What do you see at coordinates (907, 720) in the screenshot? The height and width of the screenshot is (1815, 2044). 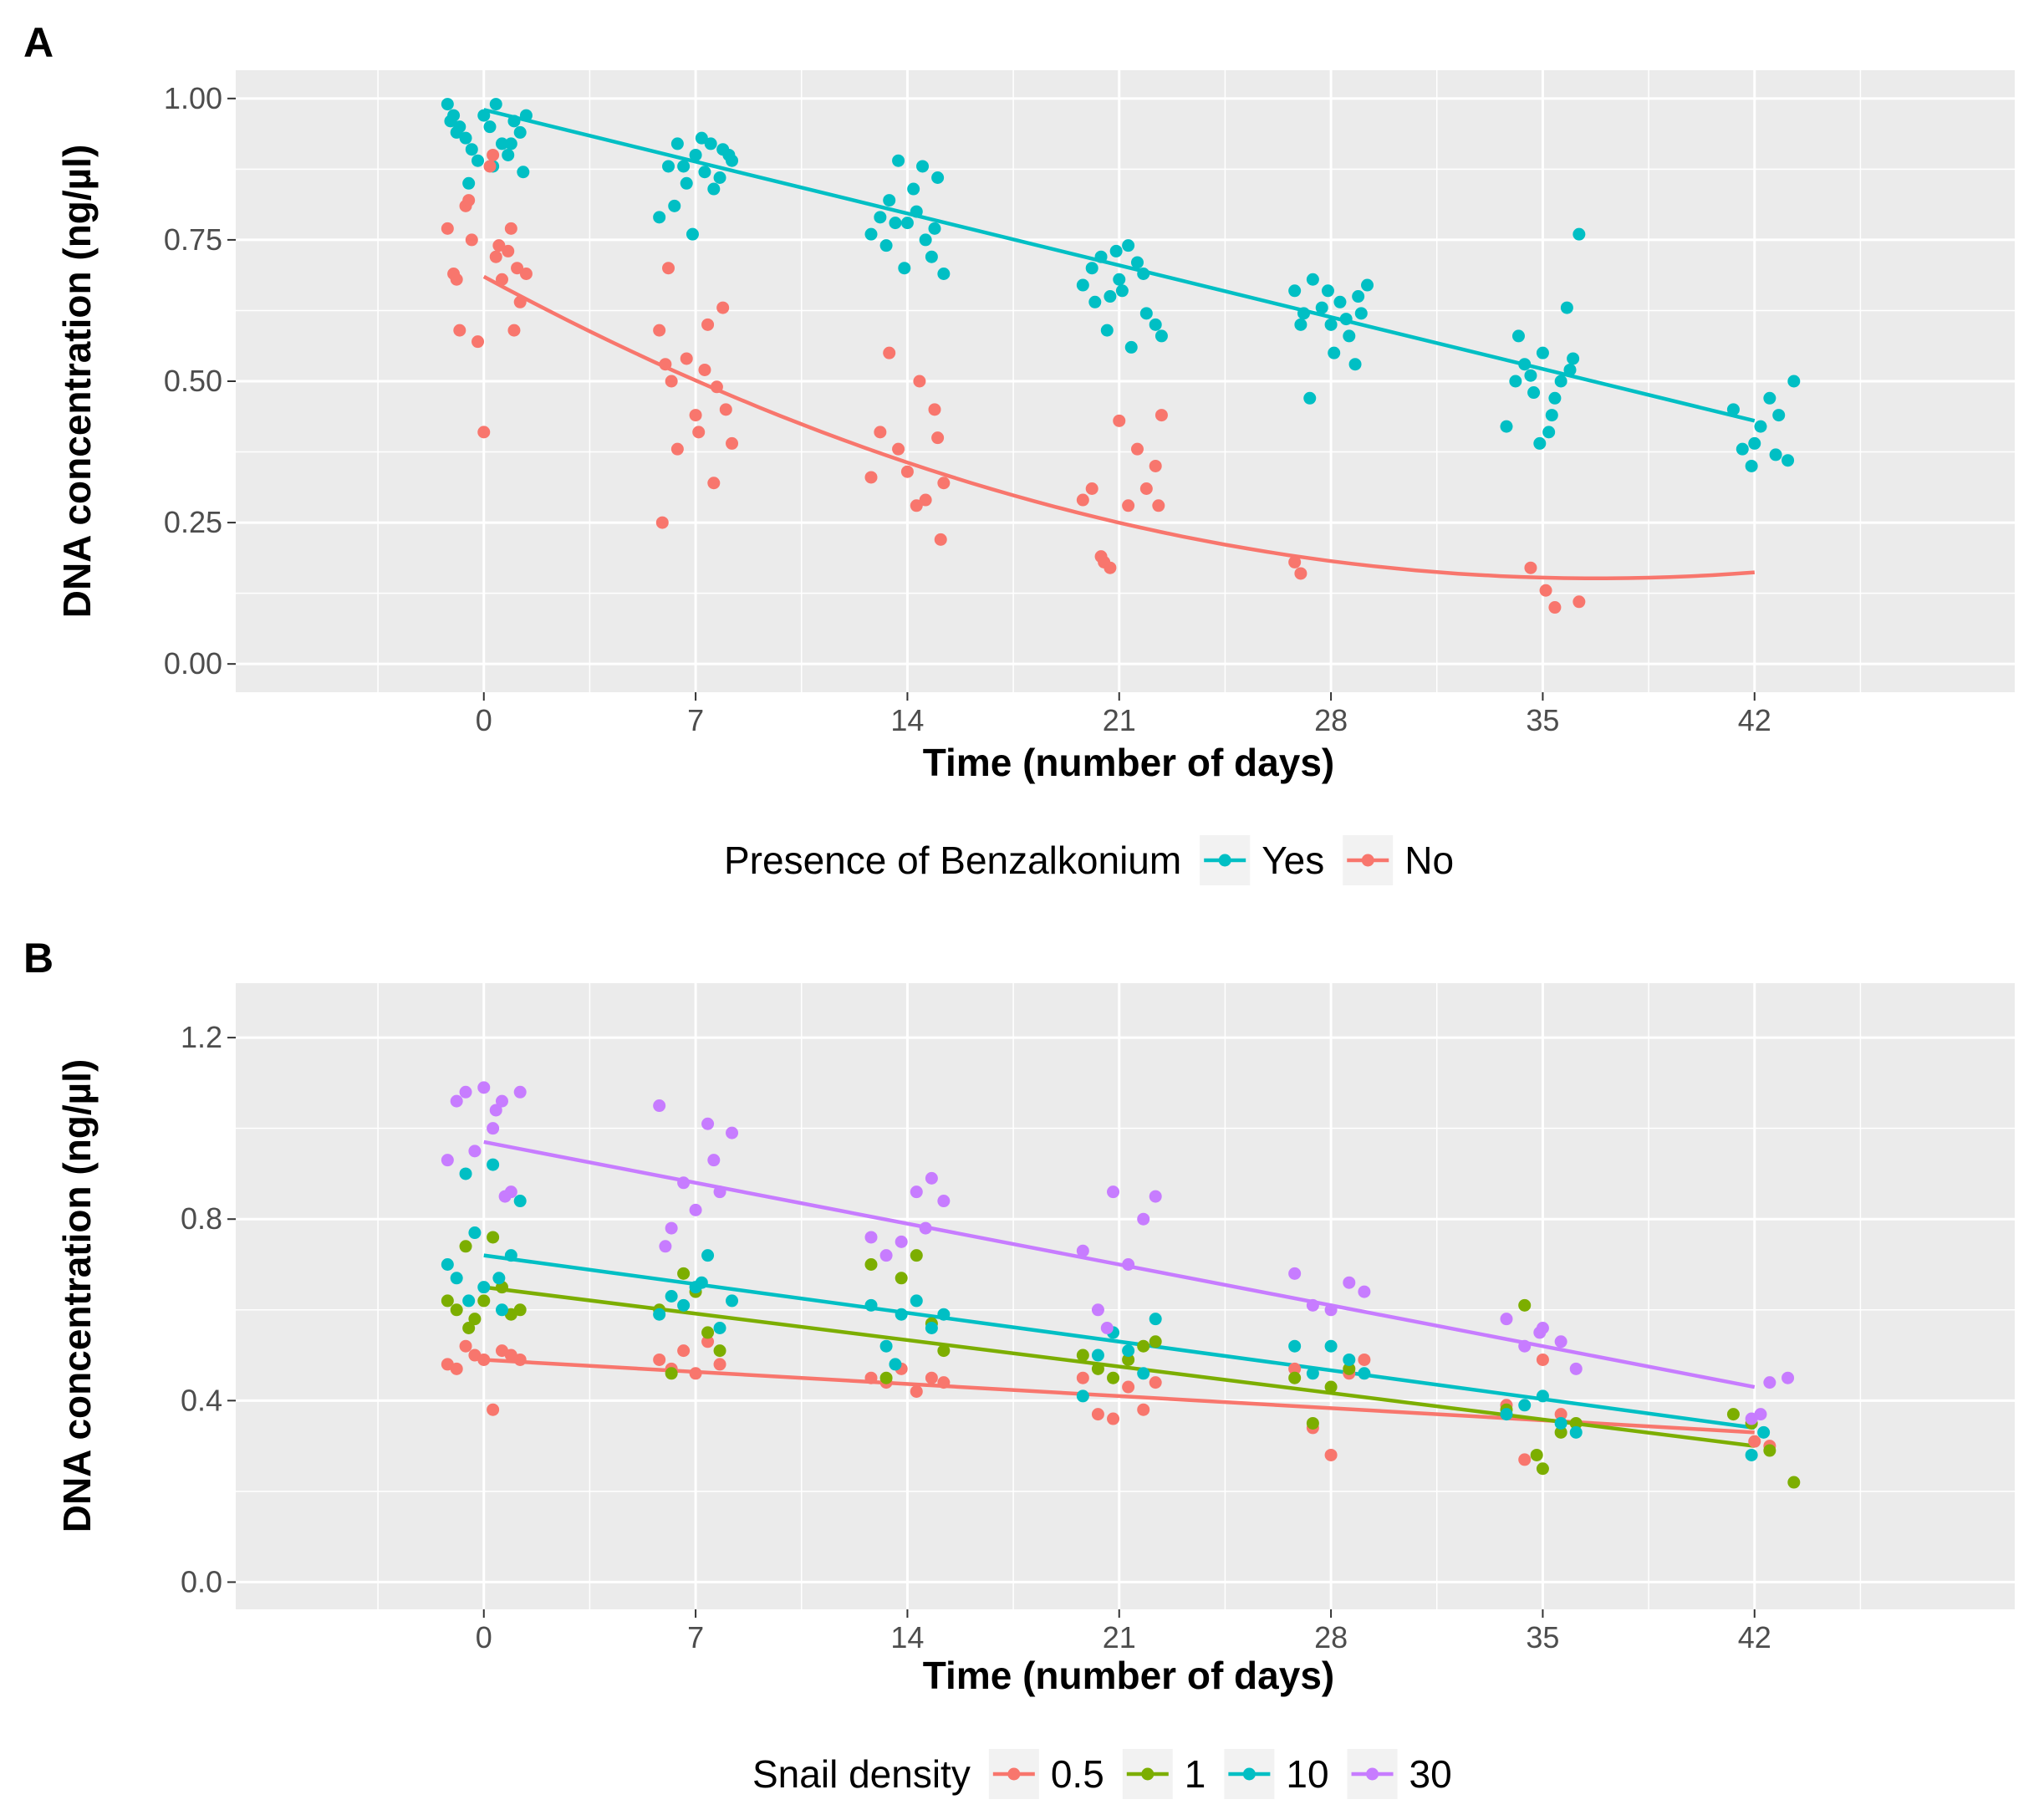 I see `x-tick-label: 14` at bounding box center [907, 720].